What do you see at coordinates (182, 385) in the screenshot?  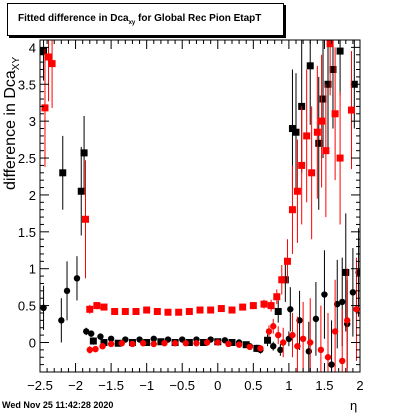 I see `x-tick-label: −0.5` at bounding box center [182, 385].